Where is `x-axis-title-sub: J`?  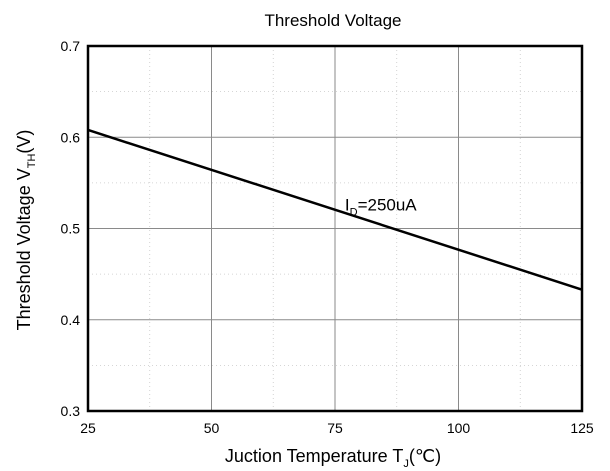 x-axis-title-sub: J is located at coordinates (406, 464).